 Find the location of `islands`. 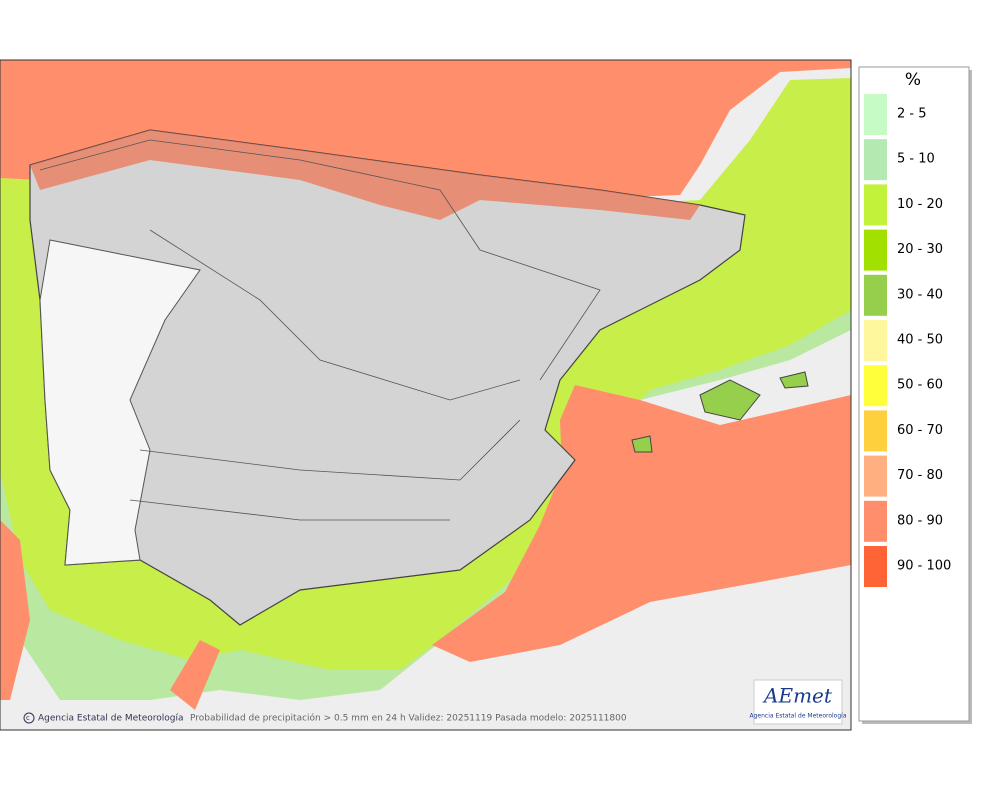

islands is located at coordinates (720, 412).